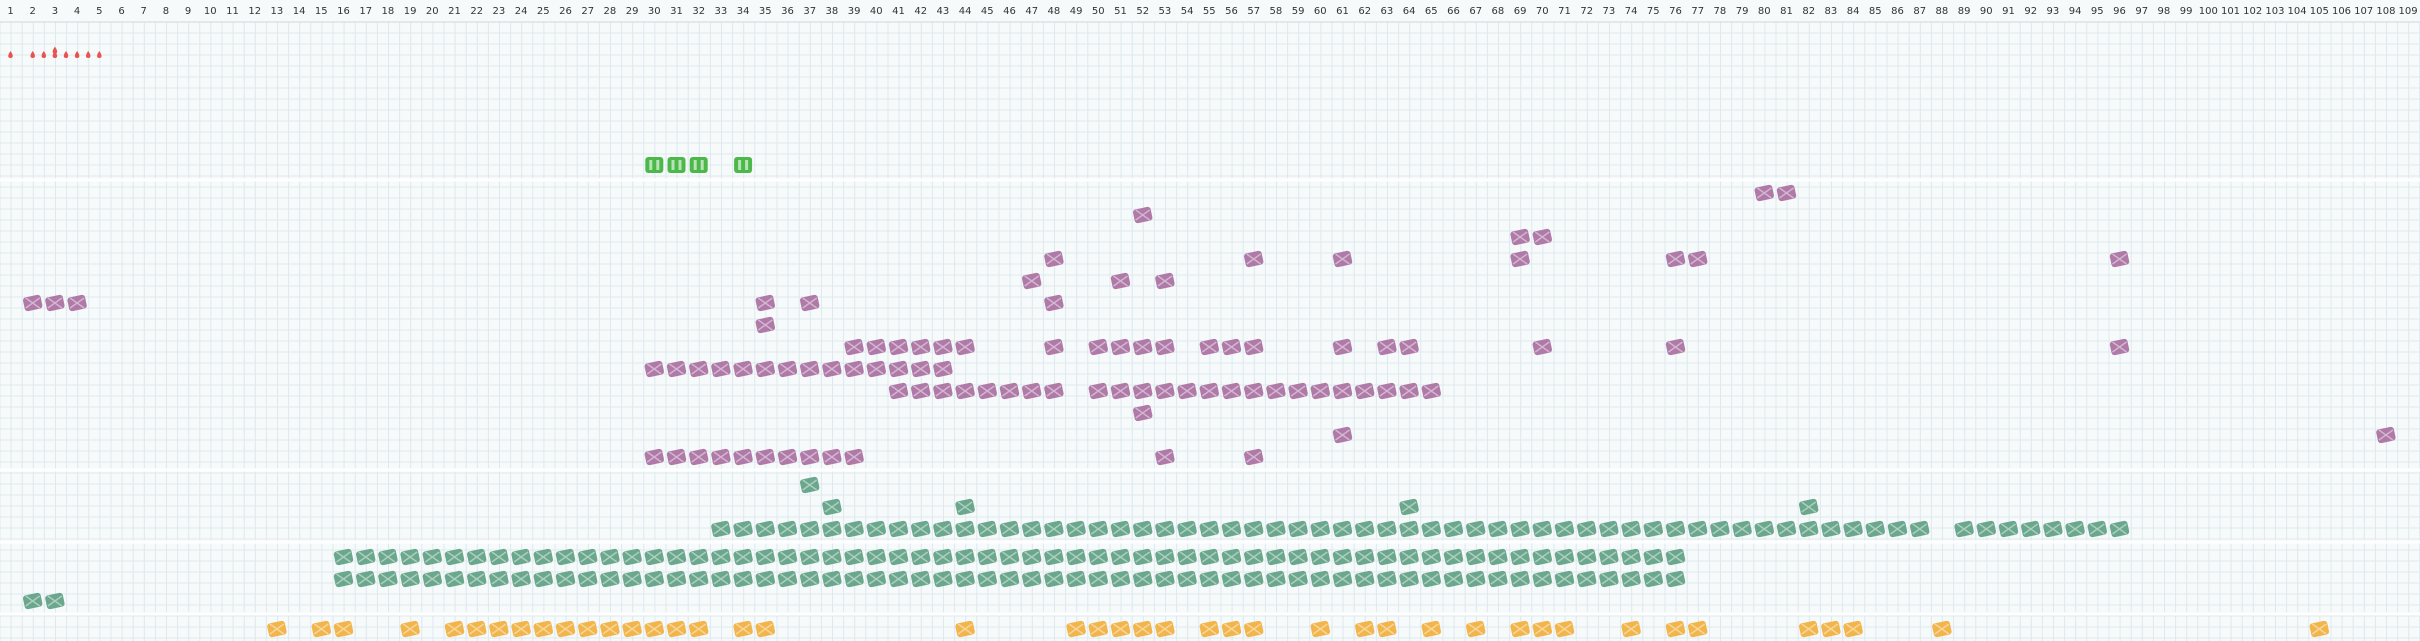 This screenshot has height=641, width=2420. I want to click on x-tick-label: 85, so click(1875, 11).